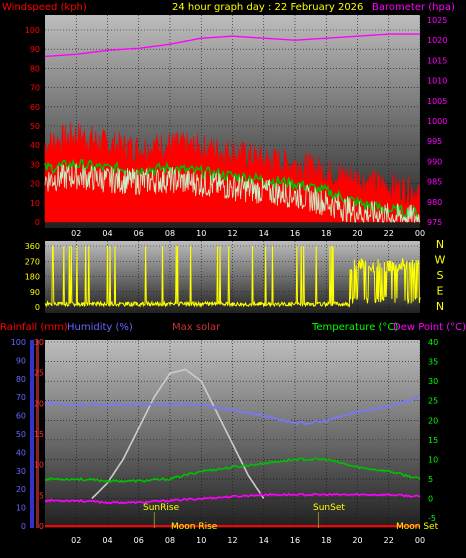  Describe the element at coordinates (440, 291) in the screenshot. I see `compass-label: E` at that location.